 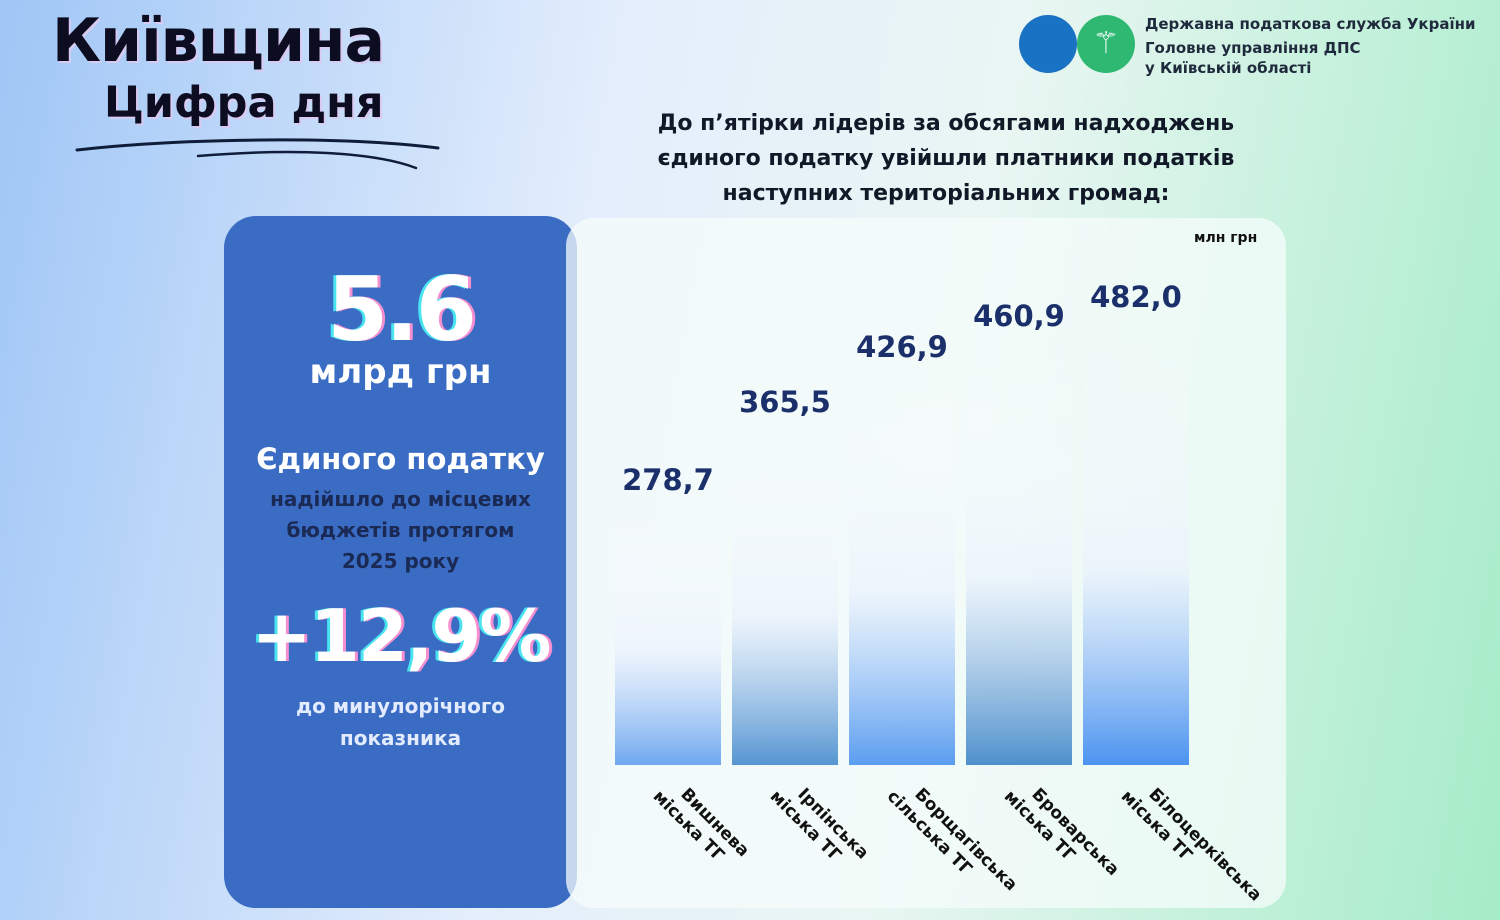 What do you see at coordinates (1228, 68) in the screenshot?
I see `org-line-3: у Київській області` at bounding box center [1228, 68].